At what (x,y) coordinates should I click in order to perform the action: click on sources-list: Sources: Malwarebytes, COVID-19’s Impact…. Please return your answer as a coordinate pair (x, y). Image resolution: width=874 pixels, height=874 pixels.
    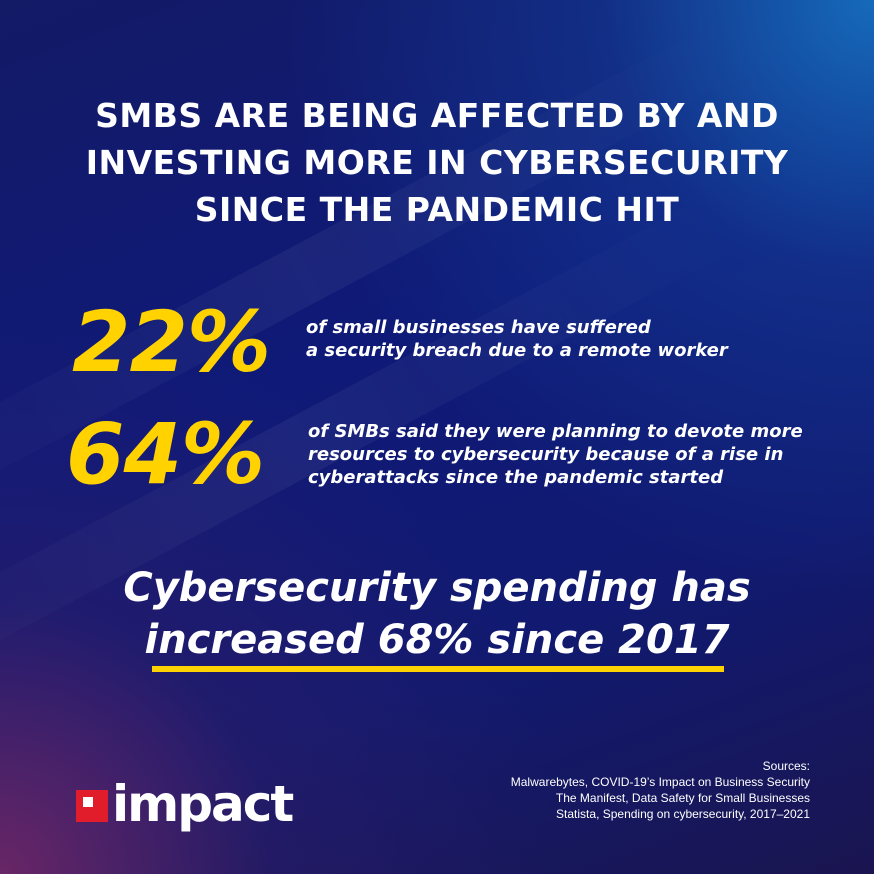
    Looking at the image, I should click on (660, 790).